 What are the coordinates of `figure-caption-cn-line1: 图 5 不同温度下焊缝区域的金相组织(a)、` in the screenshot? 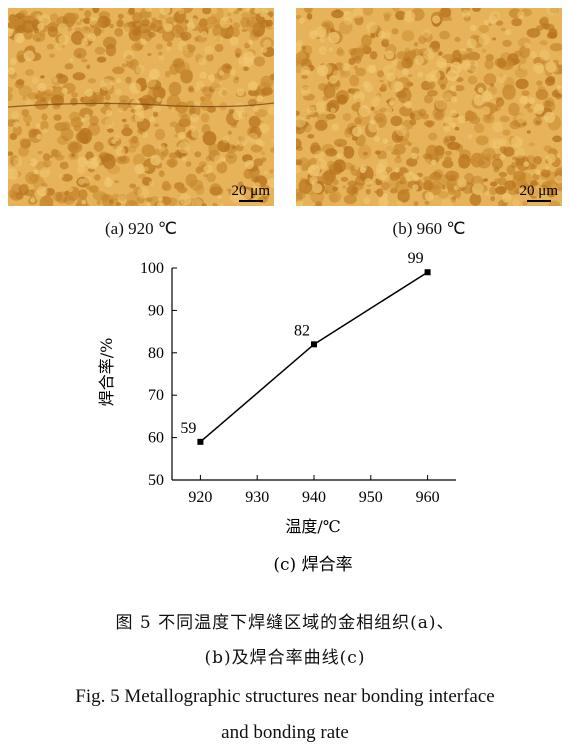 It's located at (285, 623).